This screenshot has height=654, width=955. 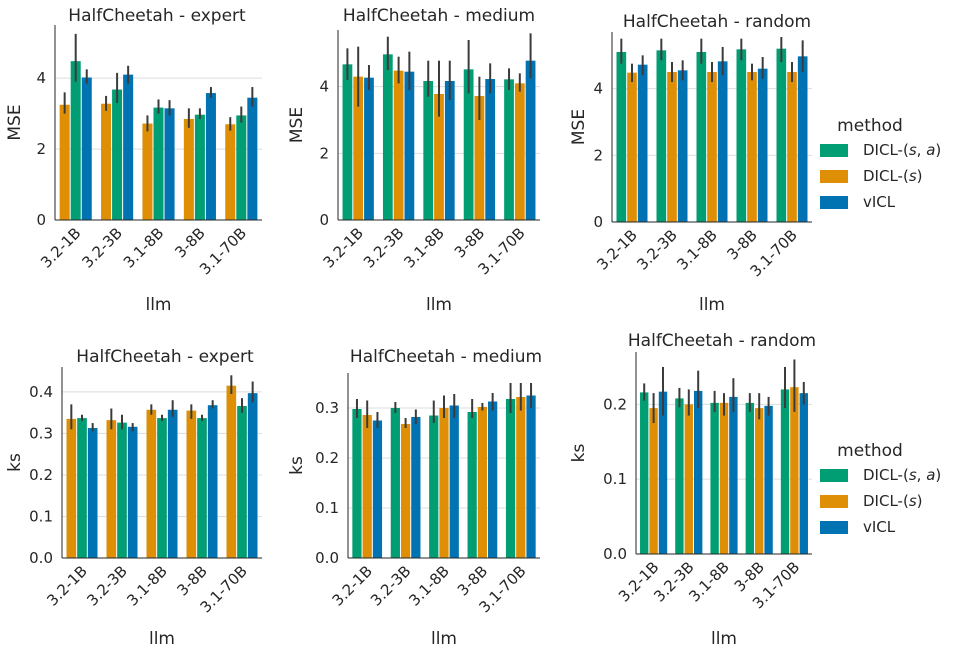 I want to click on legend-1: method DICL-(s, a) DICL-(s) vICL, so click(x=880, y=163).